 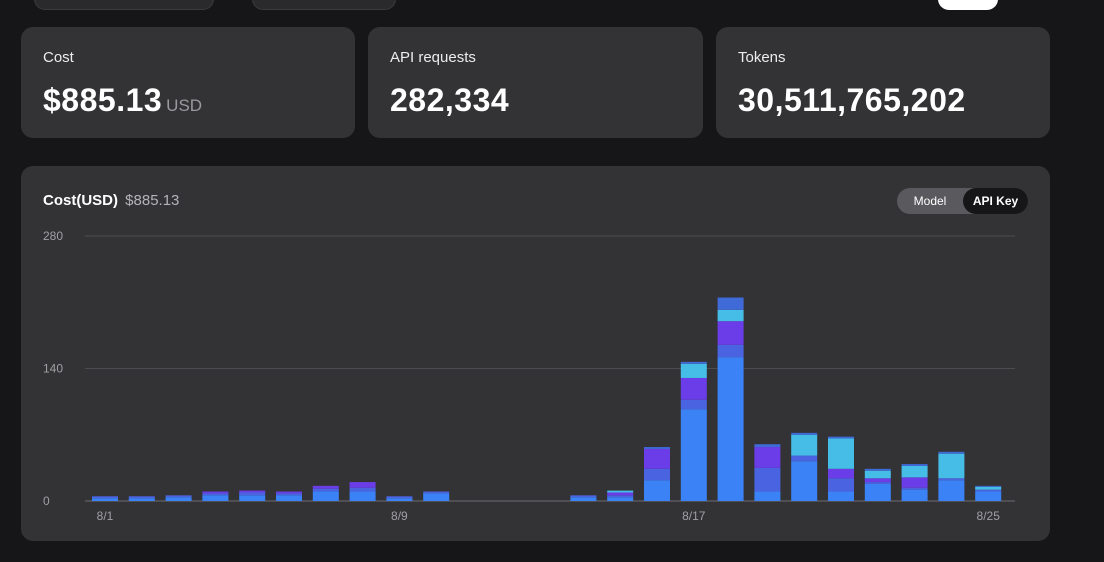 What do you see at coordinates (450, 100) in the screenshot?
I see `requests-value: 282,334` at bounding box center [450, 100].